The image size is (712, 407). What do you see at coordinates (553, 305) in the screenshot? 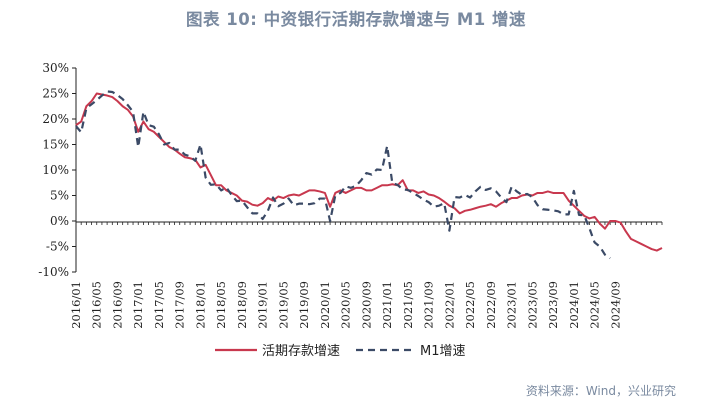
I see `x-tick-label: 2023/09` at bounding box center [553, 305].